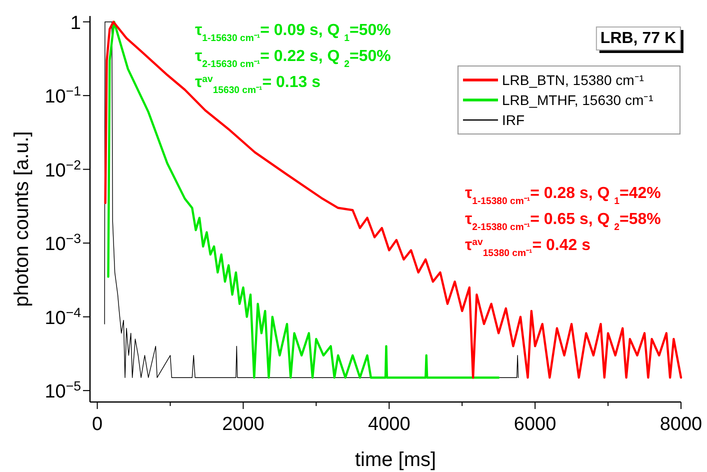  What do you see at coordinates (528, 247) in the screenshot?
I see `annotation: τ$^{av}$$_{15380 cm⁻¹}$= 0.42 s` at bounding box center [528, 247].